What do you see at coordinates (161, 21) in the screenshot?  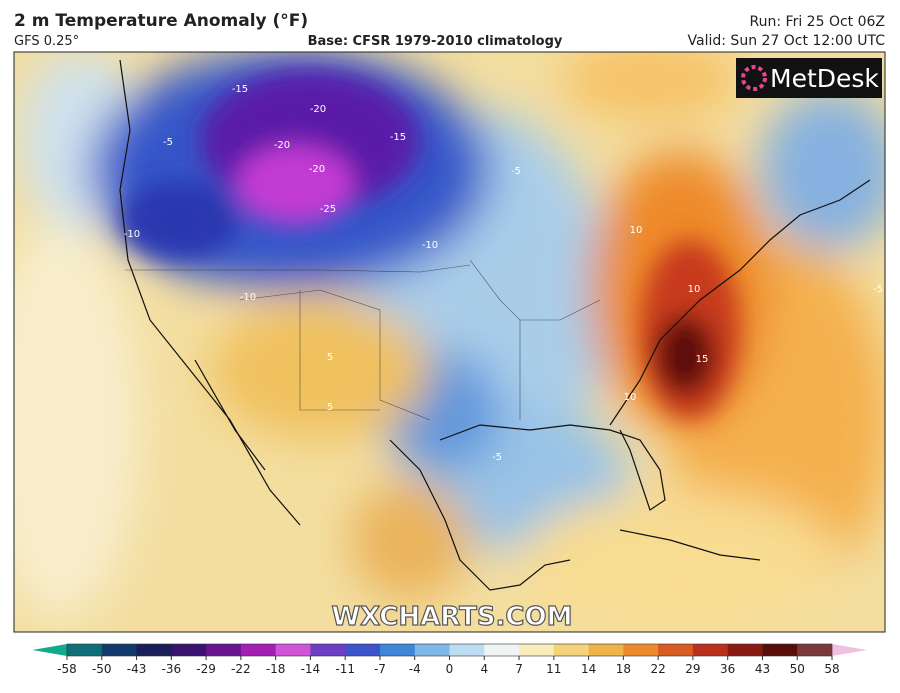 I see `title: 2 m Temperature Anomaly (°F)` at bounding box center [161, 21].